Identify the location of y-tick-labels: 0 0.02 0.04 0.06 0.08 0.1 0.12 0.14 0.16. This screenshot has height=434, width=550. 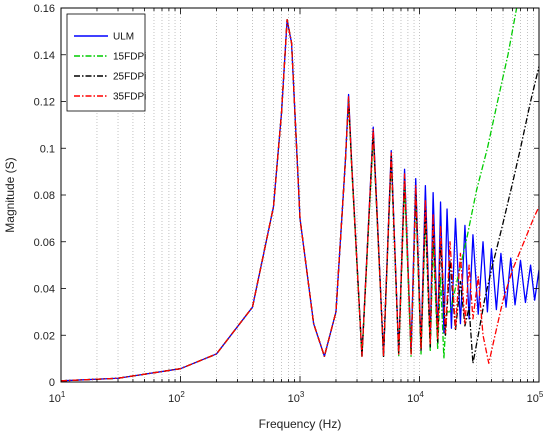
(44, 196).